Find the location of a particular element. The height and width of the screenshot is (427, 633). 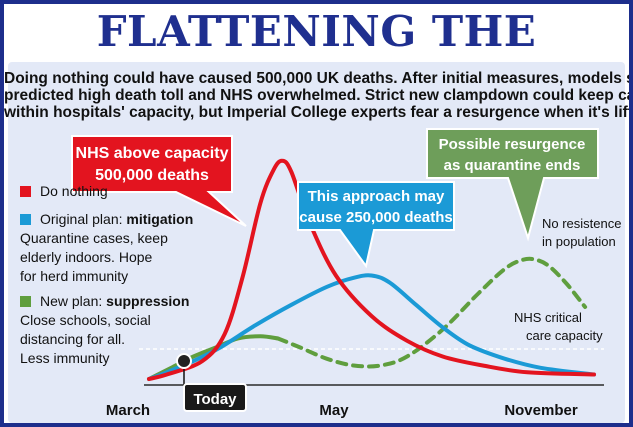

legend-mitigation-prefix: Original plan: is located at coordinates (83, 219).